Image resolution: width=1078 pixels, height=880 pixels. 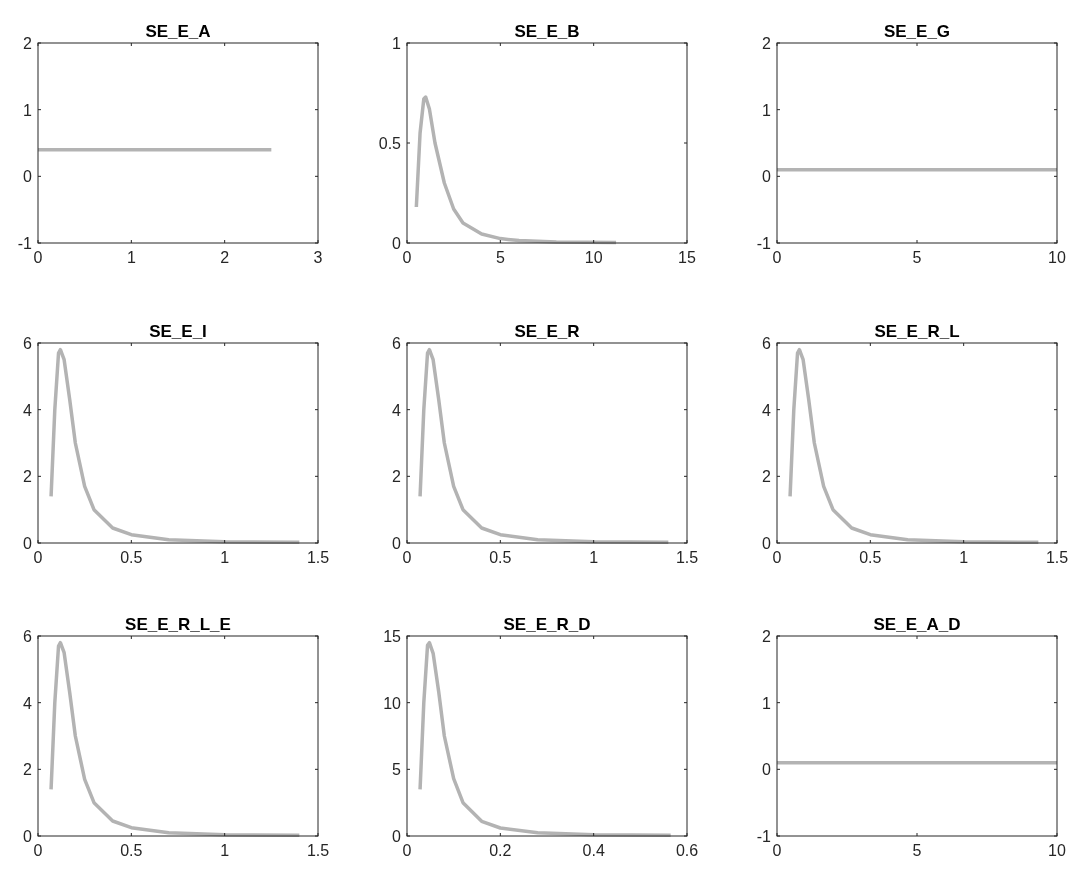 What do you see at coordinates (392, 703) in the screenshot?
I see `y-tick-label: 10` at bounding box center [392, 703].